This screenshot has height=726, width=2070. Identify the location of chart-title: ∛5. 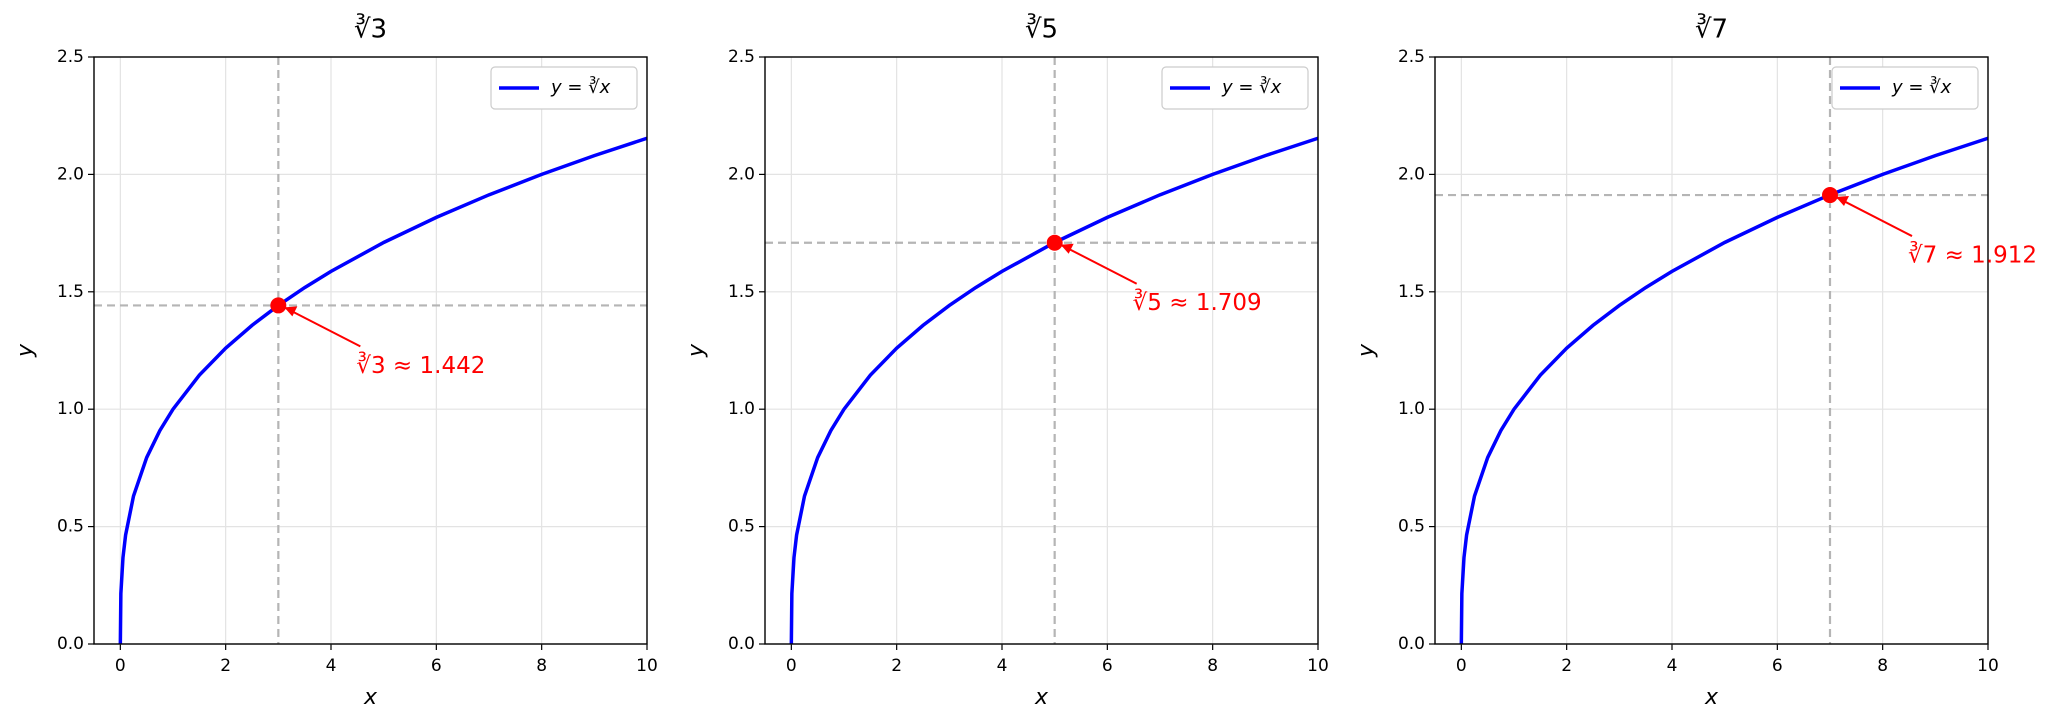
(1041, 29).